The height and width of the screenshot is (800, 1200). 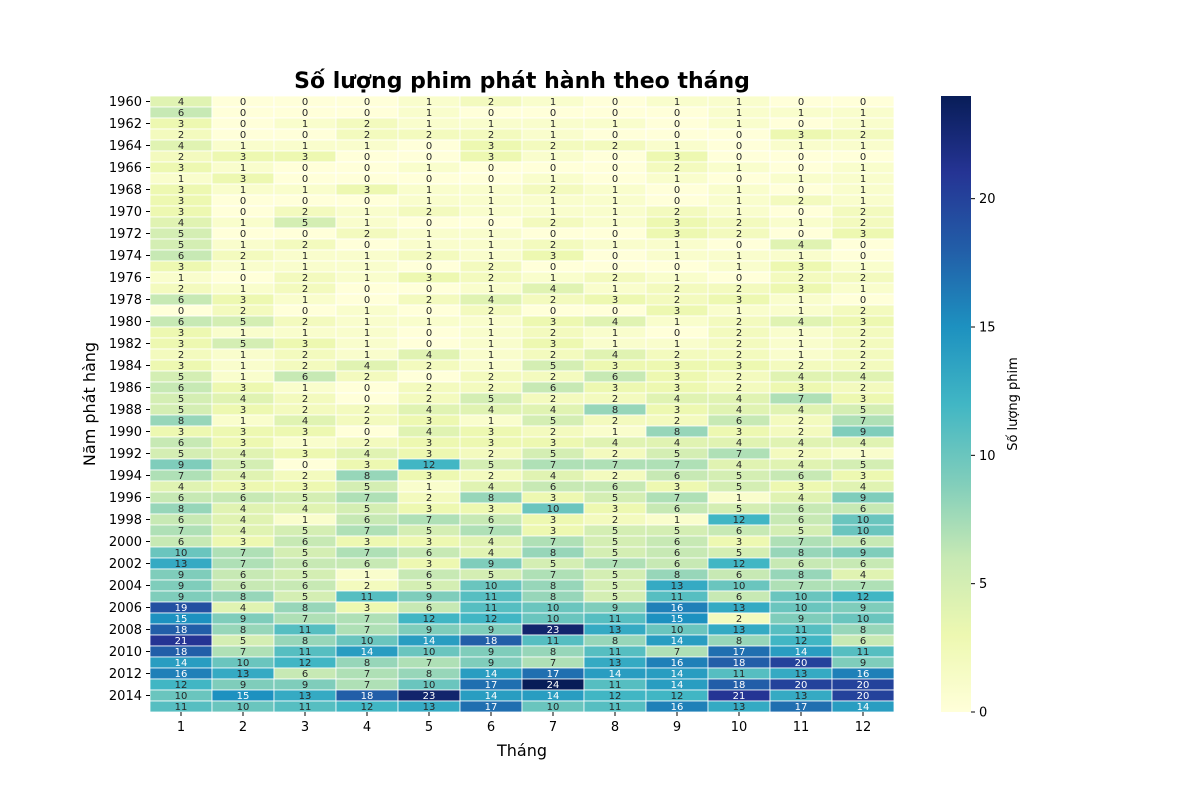 I want to click on y-tick-label: 1970, so click(x=125, y=212).